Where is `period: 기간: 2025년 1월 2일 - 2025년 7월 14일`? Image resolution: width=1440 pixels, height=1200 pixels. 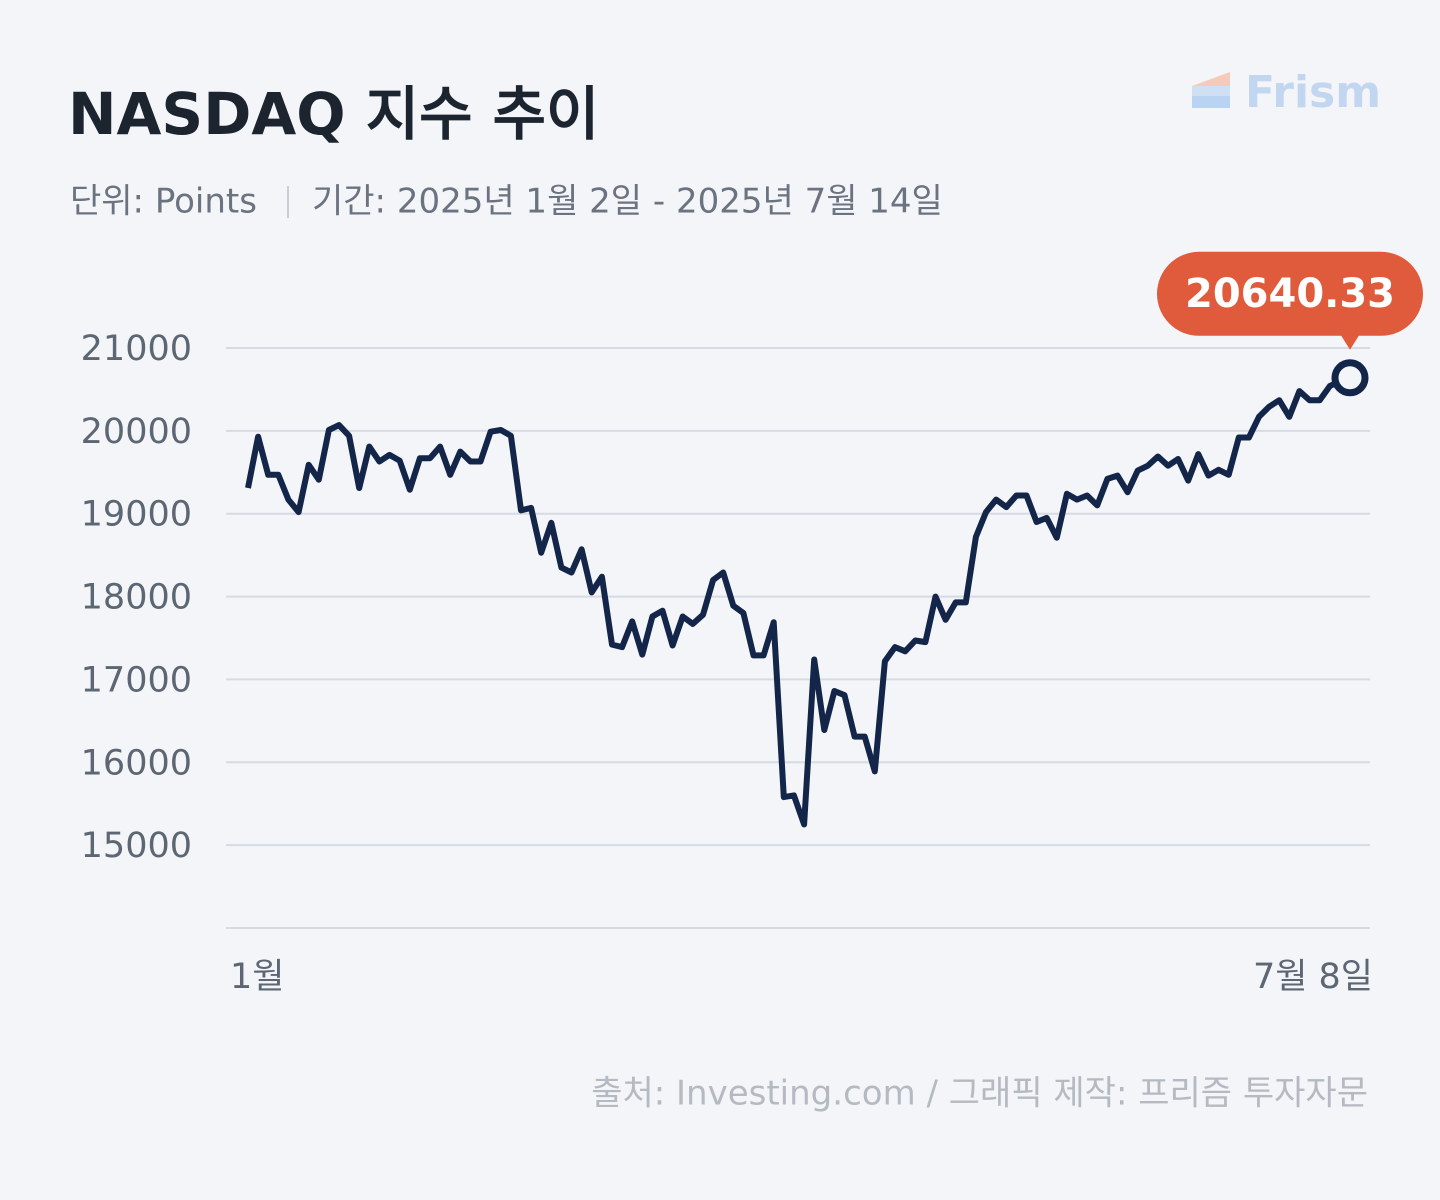
period: 기간: 2025년 1월 2일 - 2025년 7월 14일 is located at coordinates (627, 202).